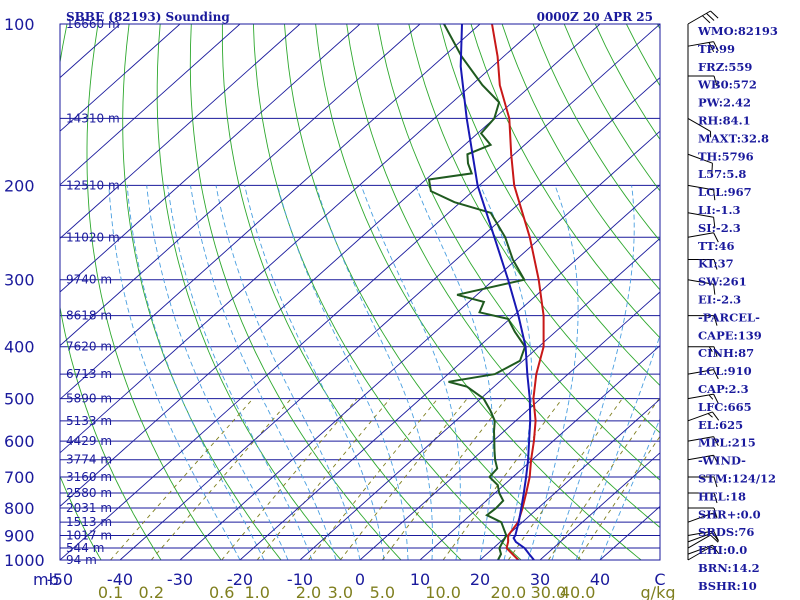  Describe the element at coordinates (730, 335) in the screenshot. I see `index-value: CAPE:139` at that location.